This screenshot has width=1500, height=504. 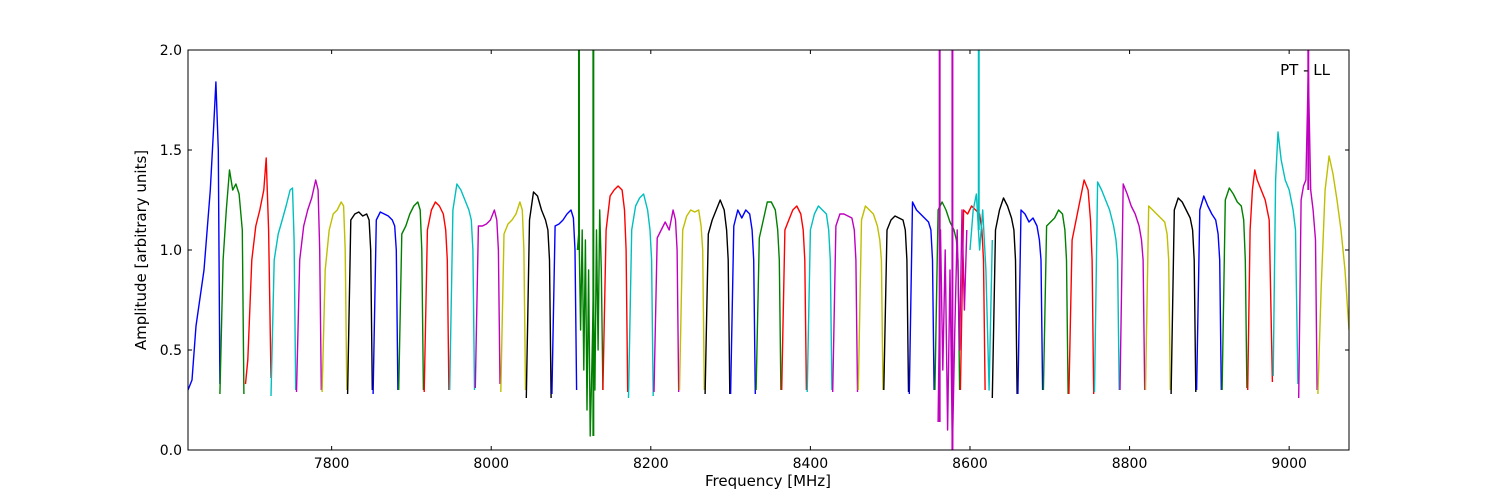 I want to click on x-tick-label: 8200, so click(x=651, y=464).